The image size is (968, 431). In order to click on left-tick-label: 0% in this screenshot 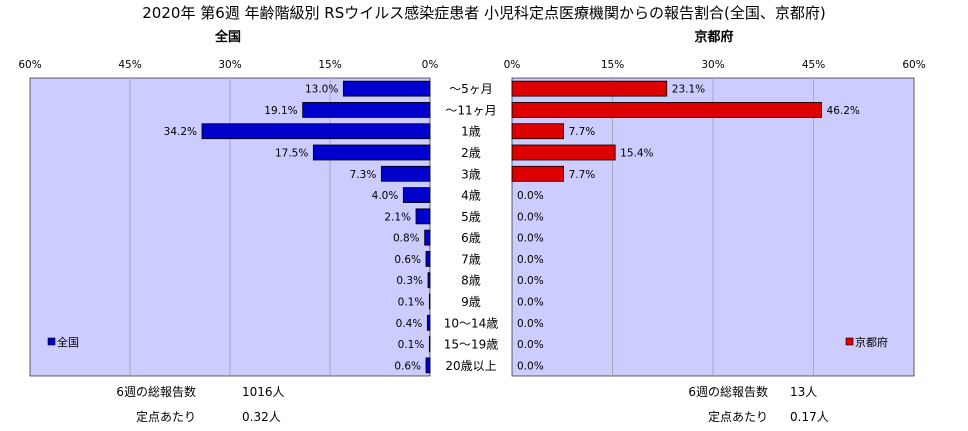, I will do `click(430, 65)`.